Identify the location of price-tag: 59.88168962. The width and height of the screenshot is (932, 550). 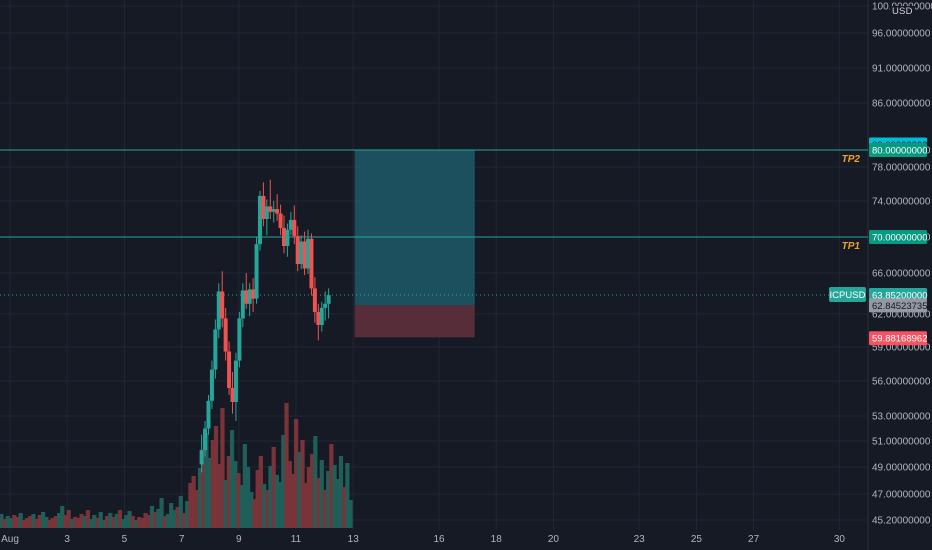
(898, 338).